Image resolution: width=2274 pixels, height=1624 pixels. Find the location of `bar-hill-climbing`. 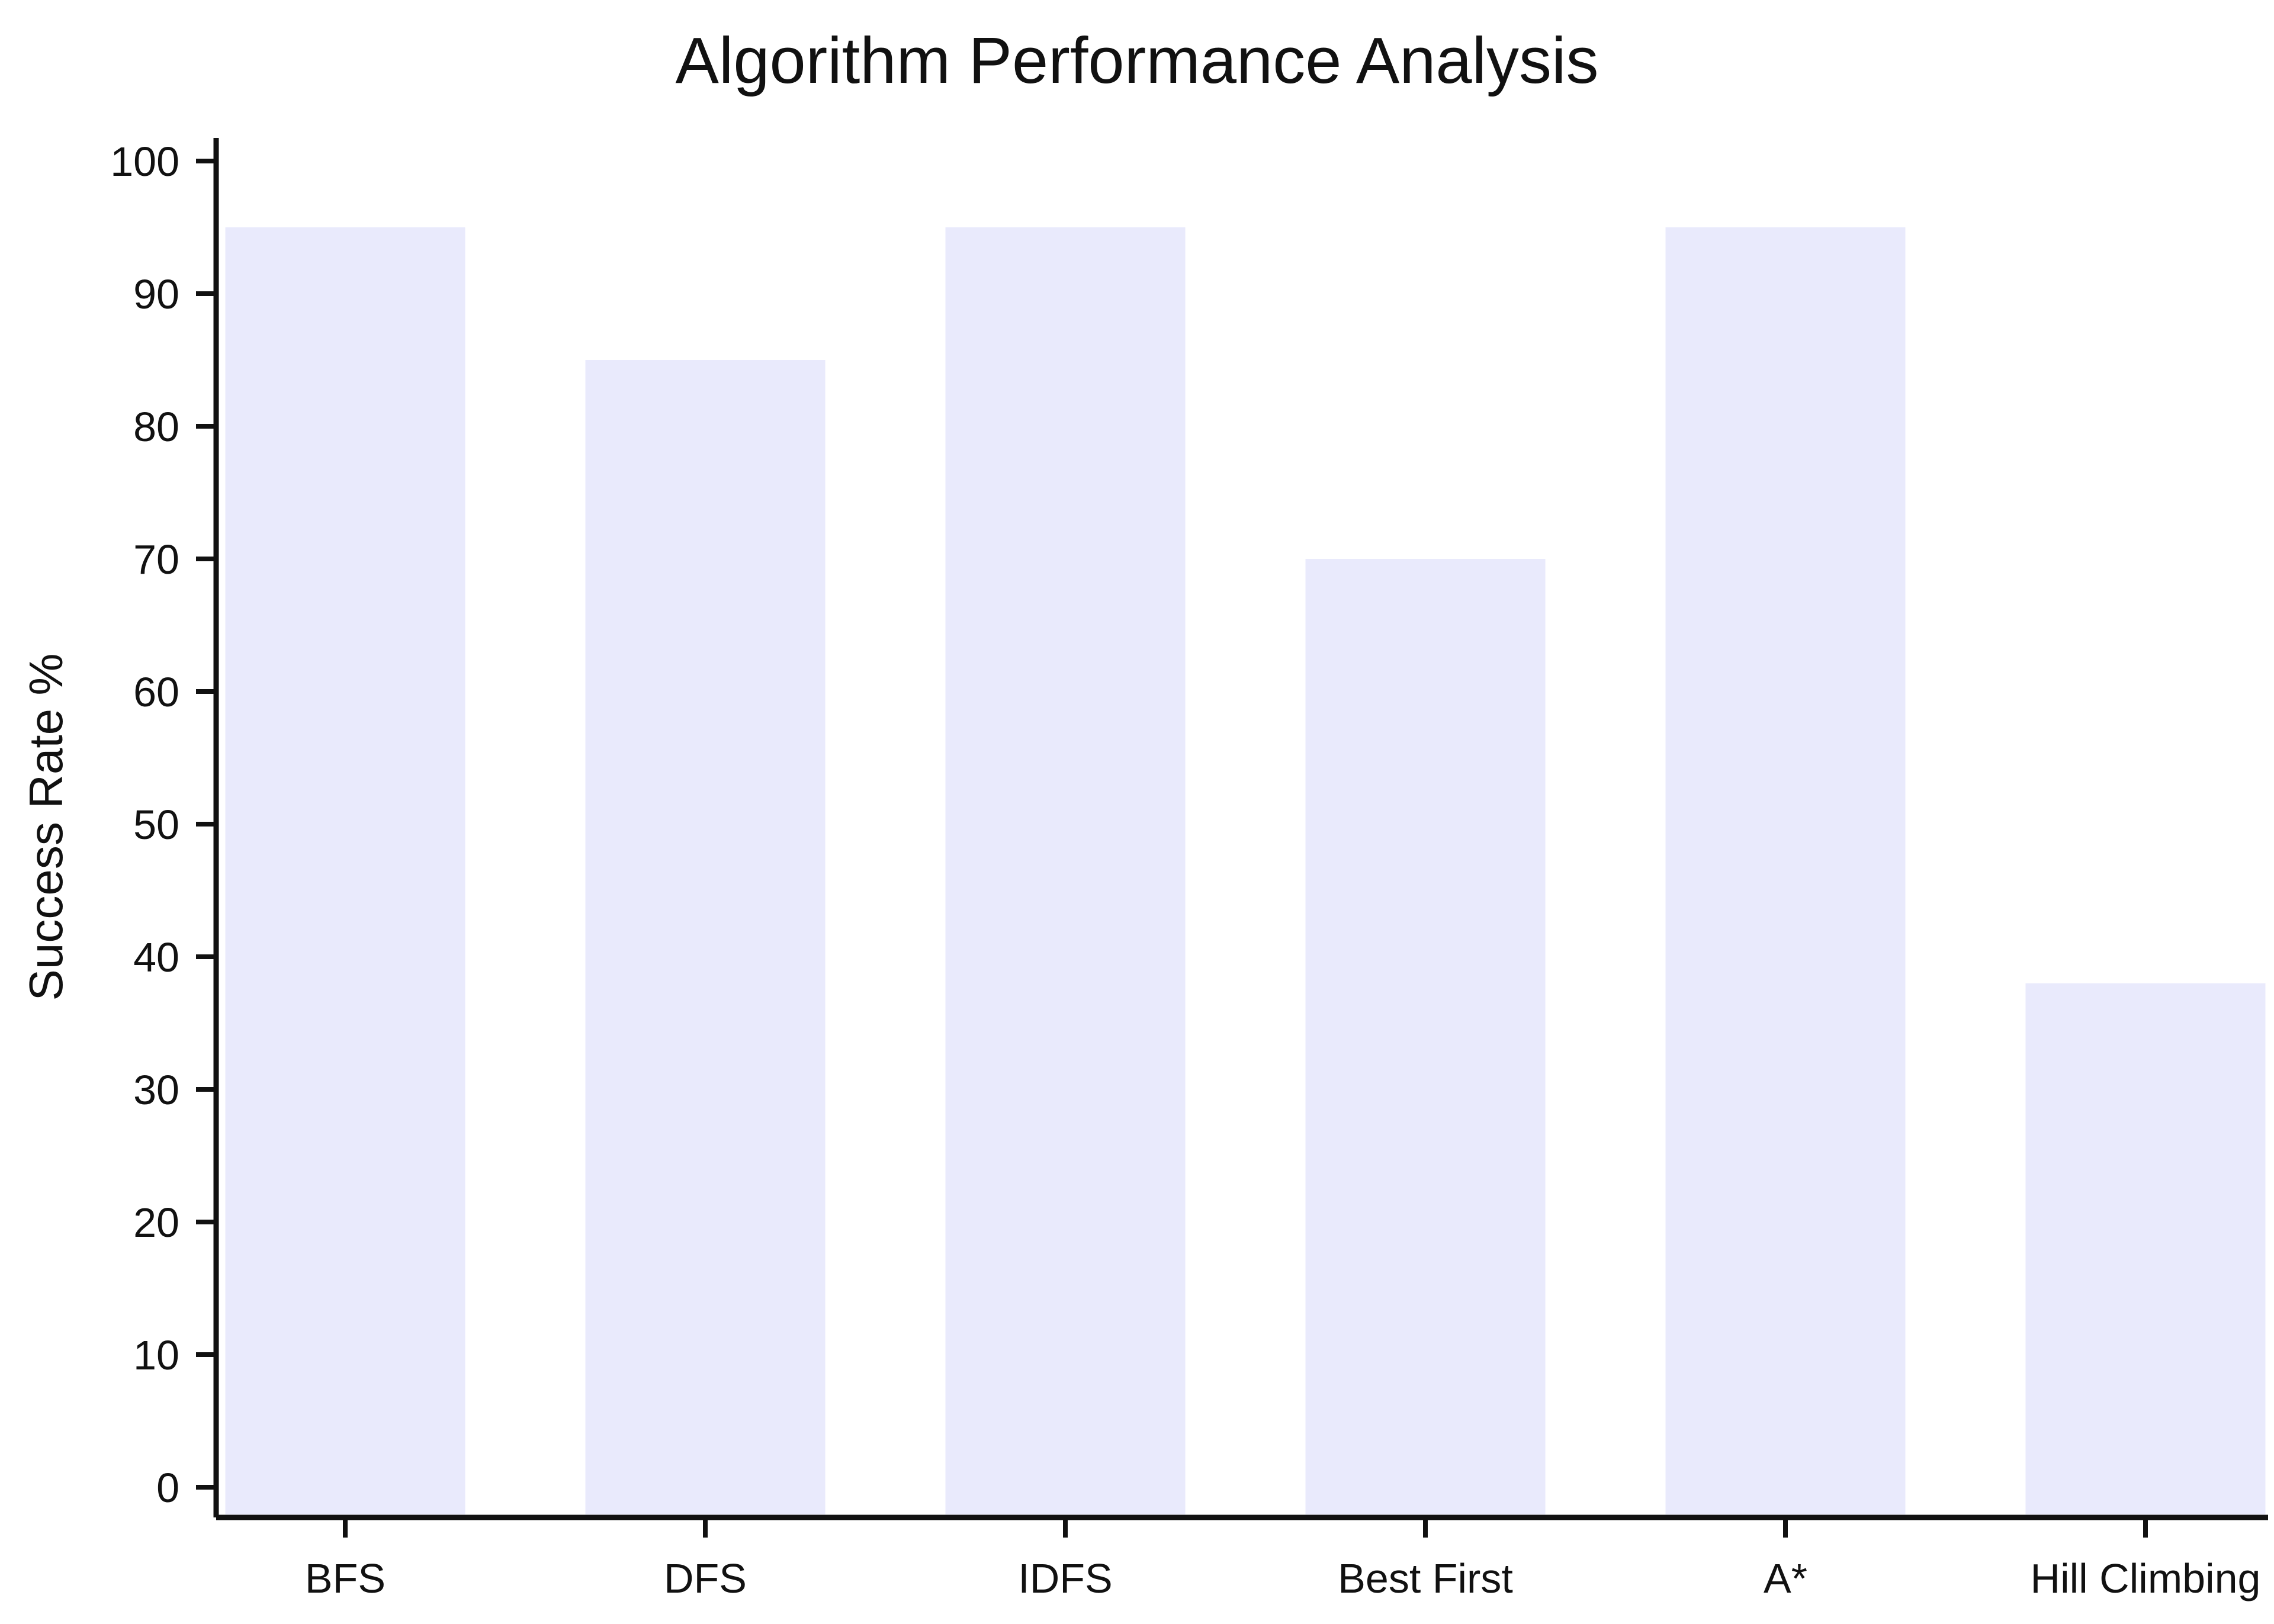

bar-hill-climbing is located at coordinates (2145, 1248).